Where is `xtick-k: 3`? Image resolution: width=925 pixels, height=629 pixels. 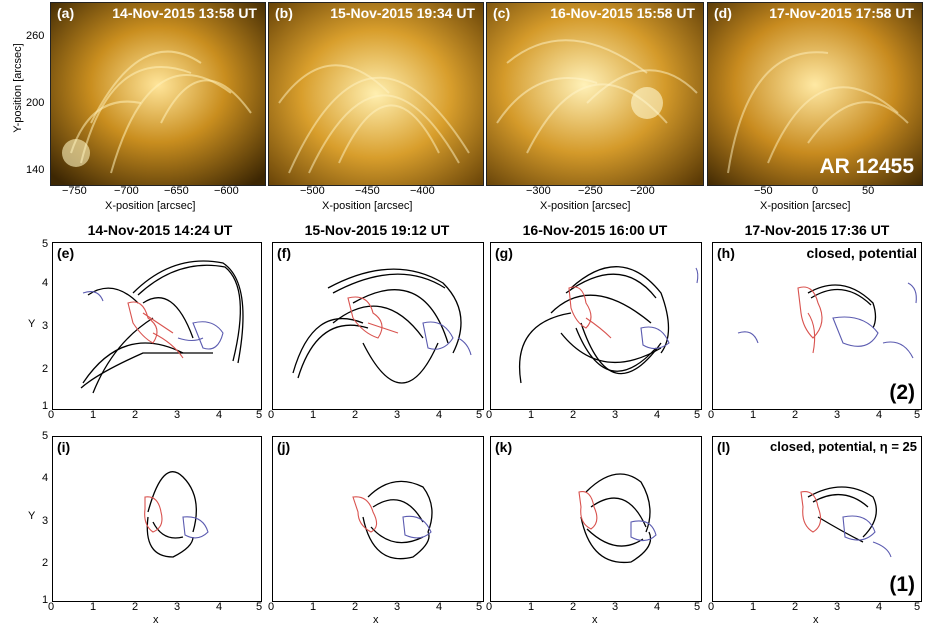
xtick-k: 3 is located at coordinates (615, 607).